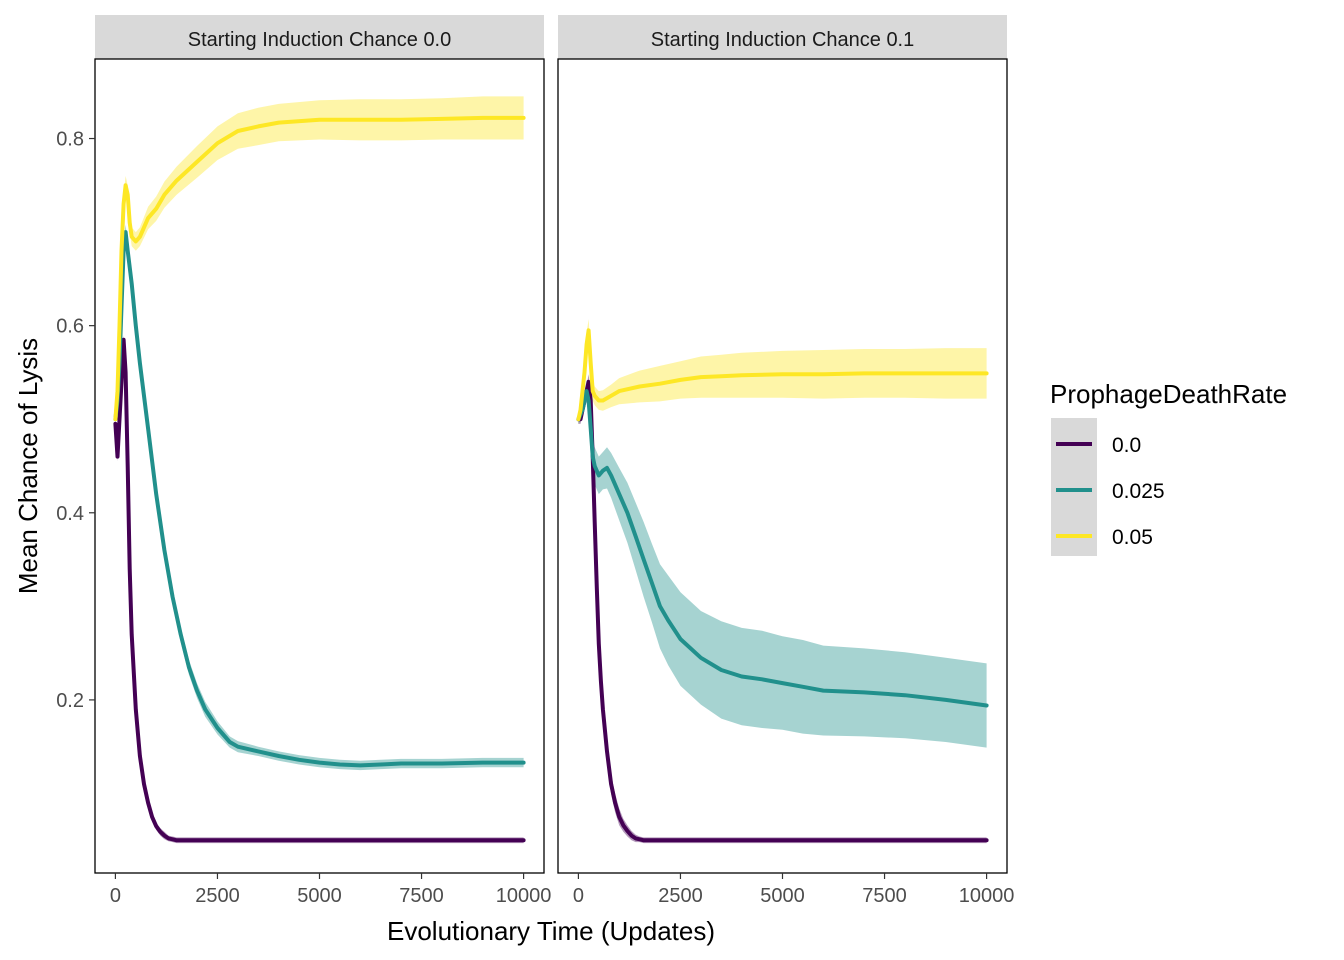 The height and width of the screenshot is (960, 1344). Describe the element at coordinates (1126, 445) in the screenshot. I see `legend-entry-label: 0.0` at that location.